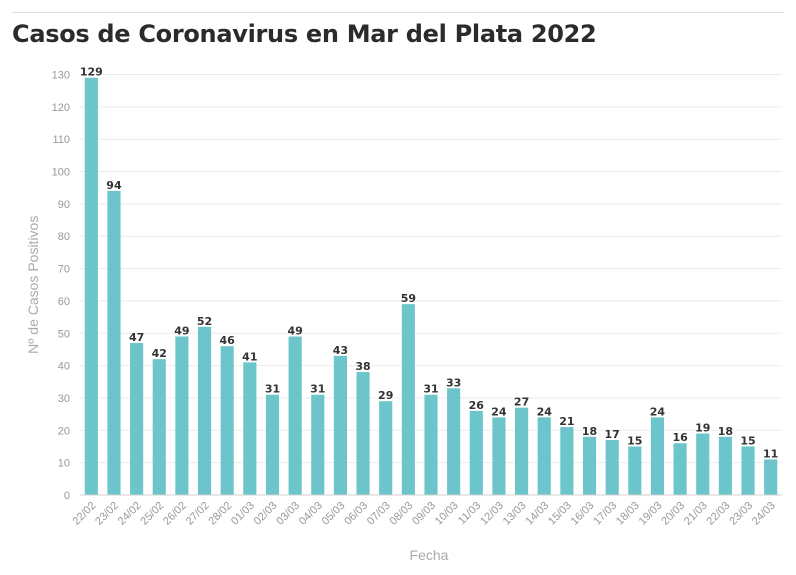 The width and height of the screenshot is (796, 575). I want to click on bar-value-label: 41, so click(249, 356).